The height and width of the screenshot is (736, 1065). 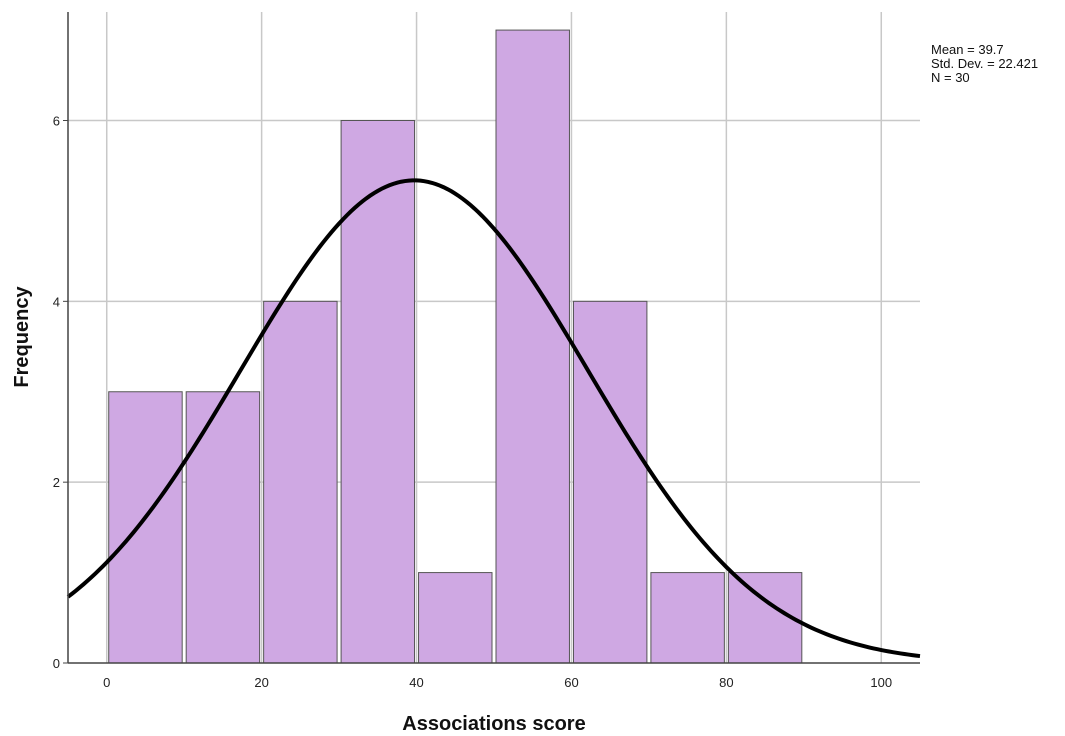 I want to click on x-tick-label: 20, so click(x=261, y=682).